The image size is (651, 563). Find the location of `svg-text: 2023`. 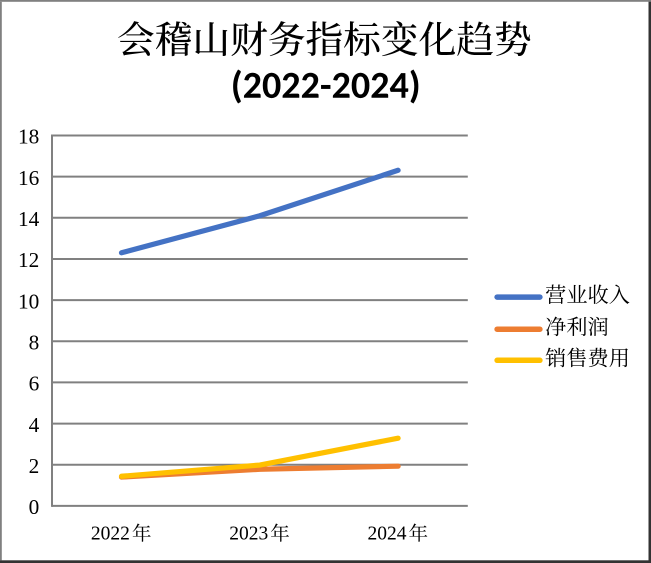

svg-text: 2023 is located at coordinates (248, 534).